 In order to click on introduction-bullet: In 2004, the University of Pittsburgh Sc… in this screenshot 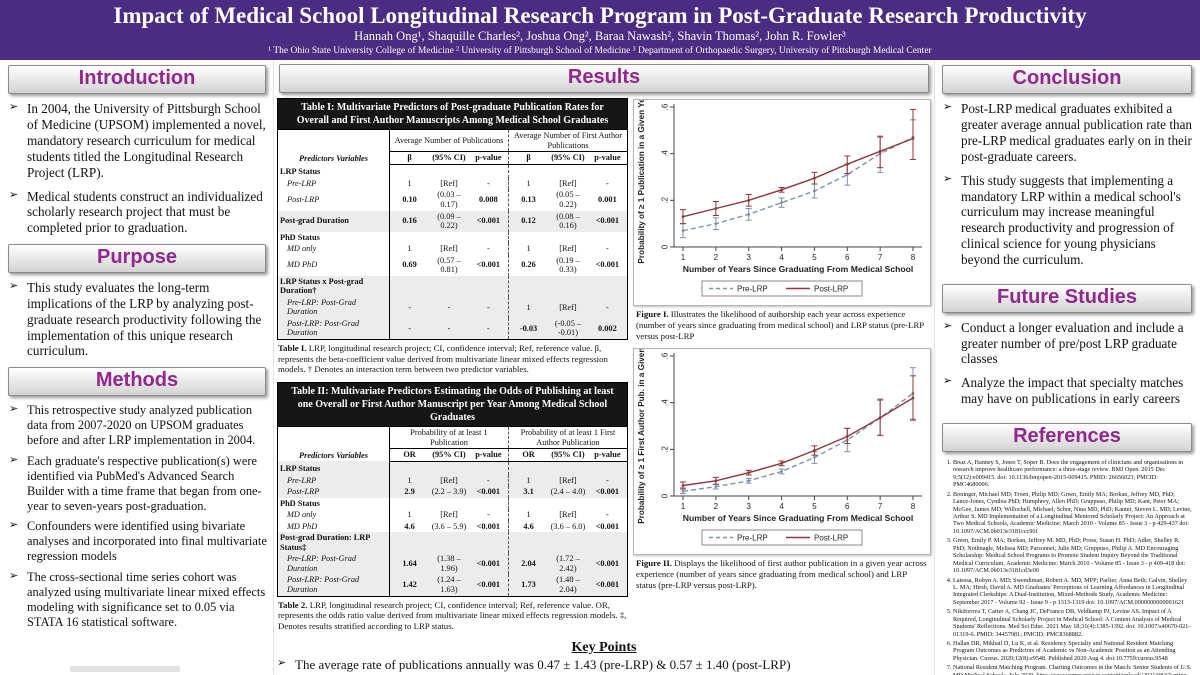, I will do `click(138, 140)`.